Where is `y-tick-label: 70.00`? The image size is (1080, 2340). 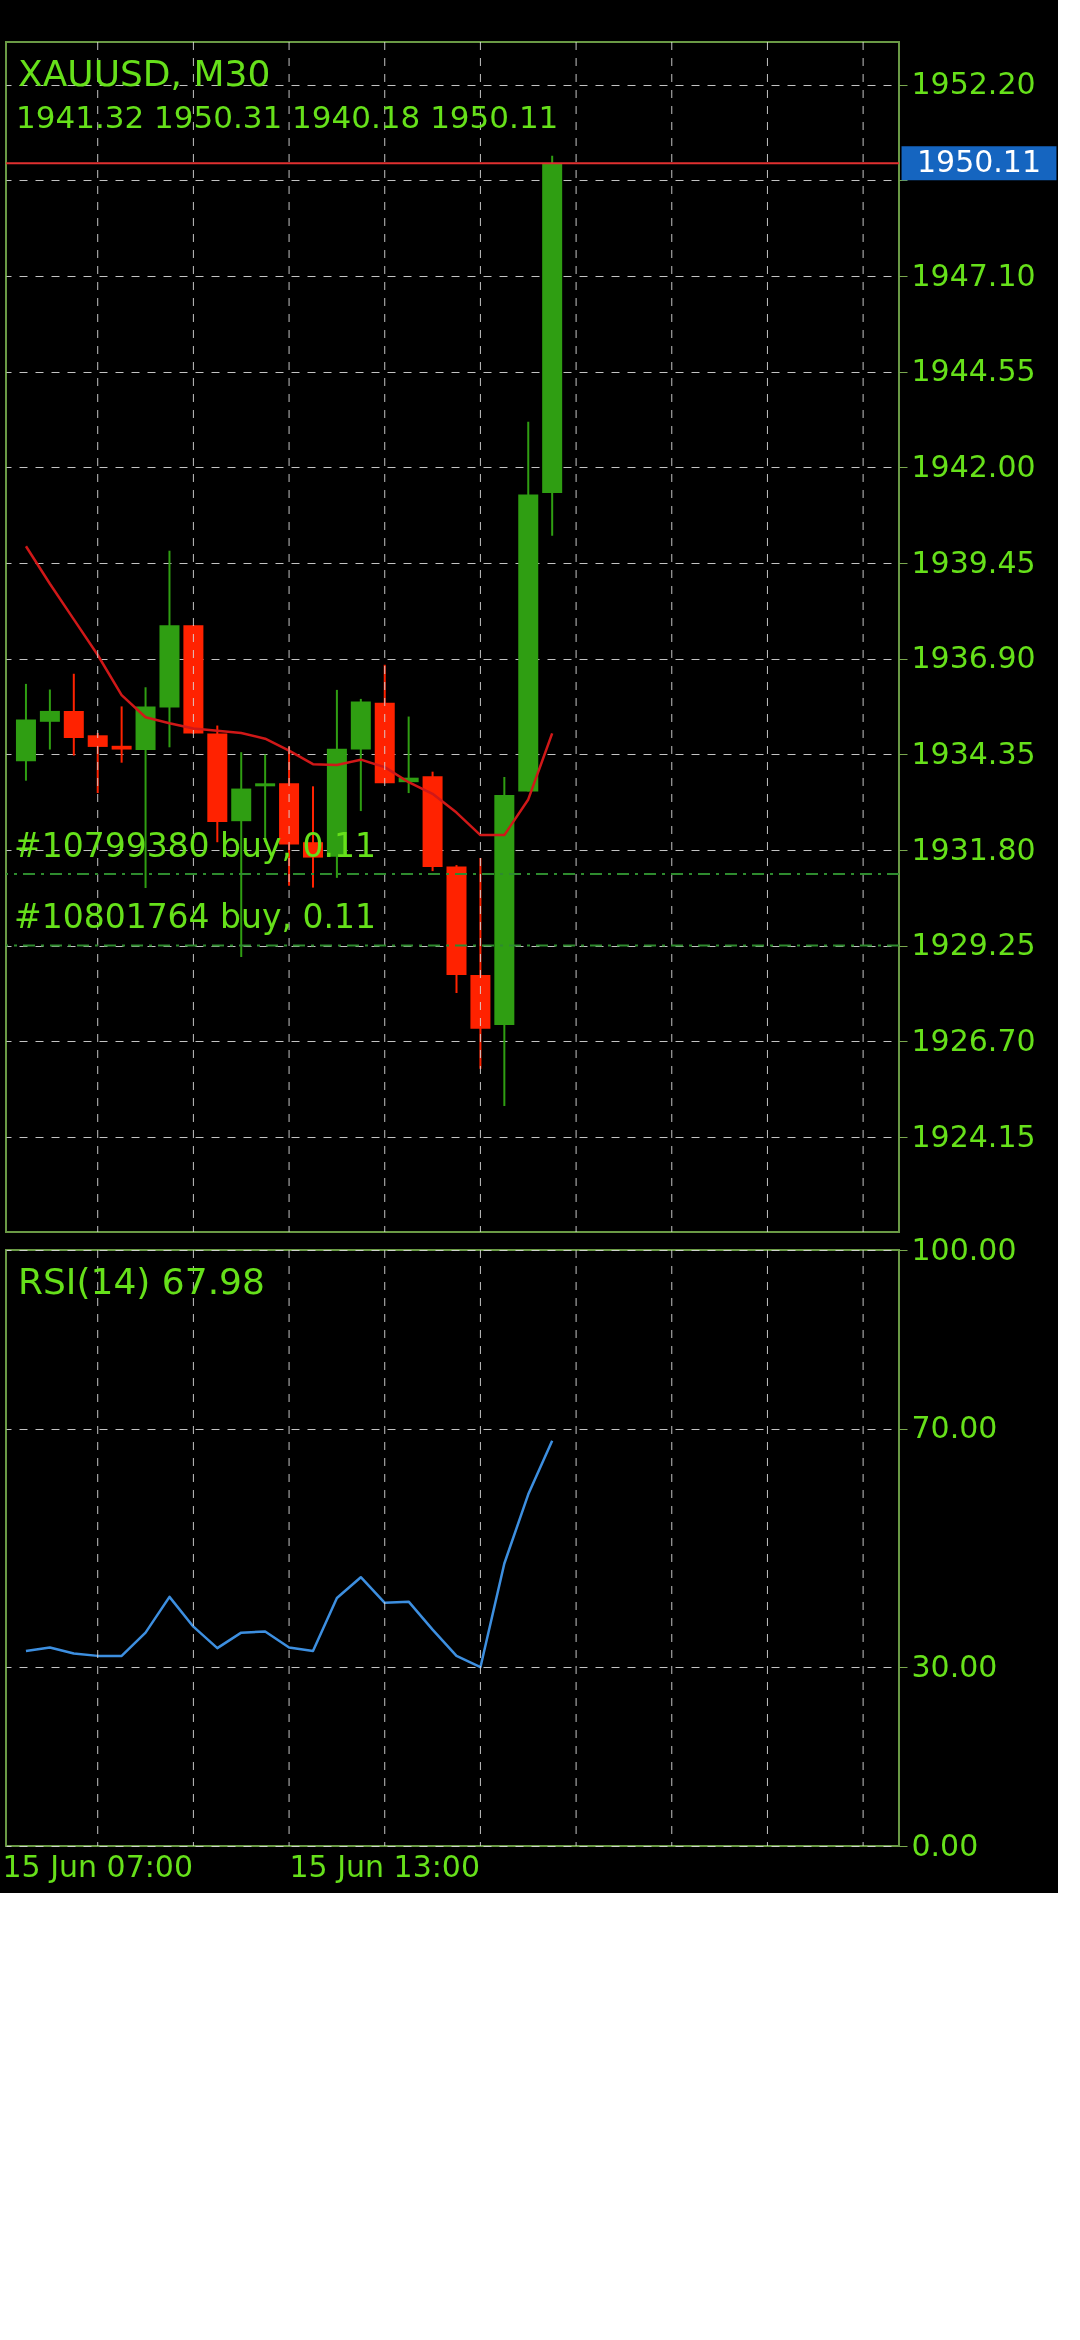 y-tick-label: 70.00 is located at coordinates (954, 1428).